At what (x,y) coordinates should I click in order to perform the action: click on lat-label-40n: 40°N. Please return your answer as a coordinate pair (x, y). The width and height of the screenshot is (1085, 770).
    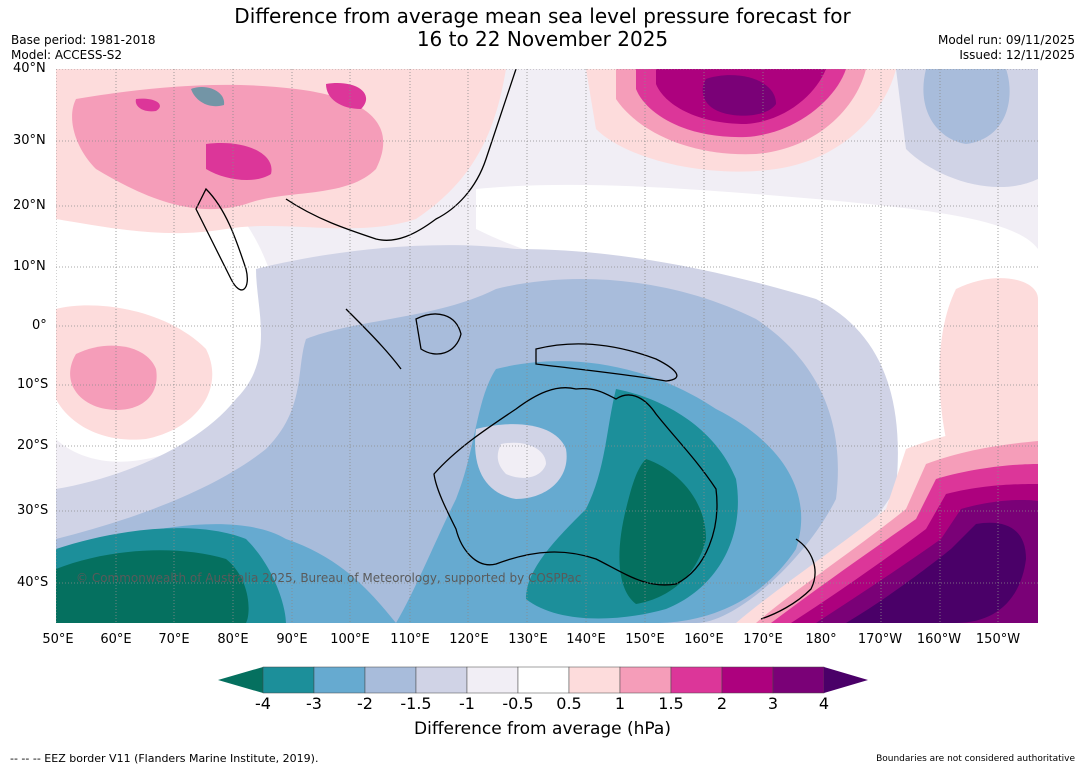
    Looking at the image, I should click on (29, 68).